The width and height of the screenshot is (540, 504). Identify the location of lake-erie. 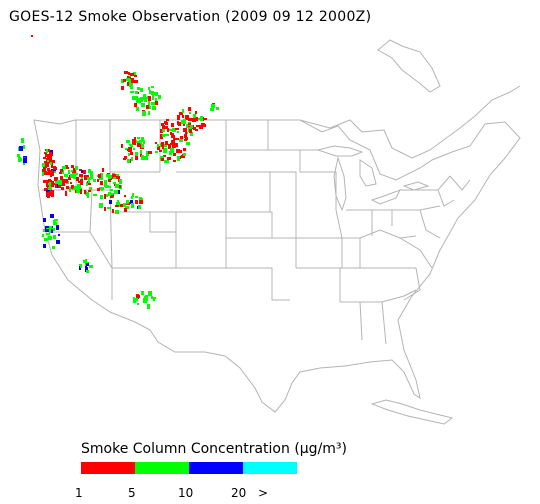
(386, 197).